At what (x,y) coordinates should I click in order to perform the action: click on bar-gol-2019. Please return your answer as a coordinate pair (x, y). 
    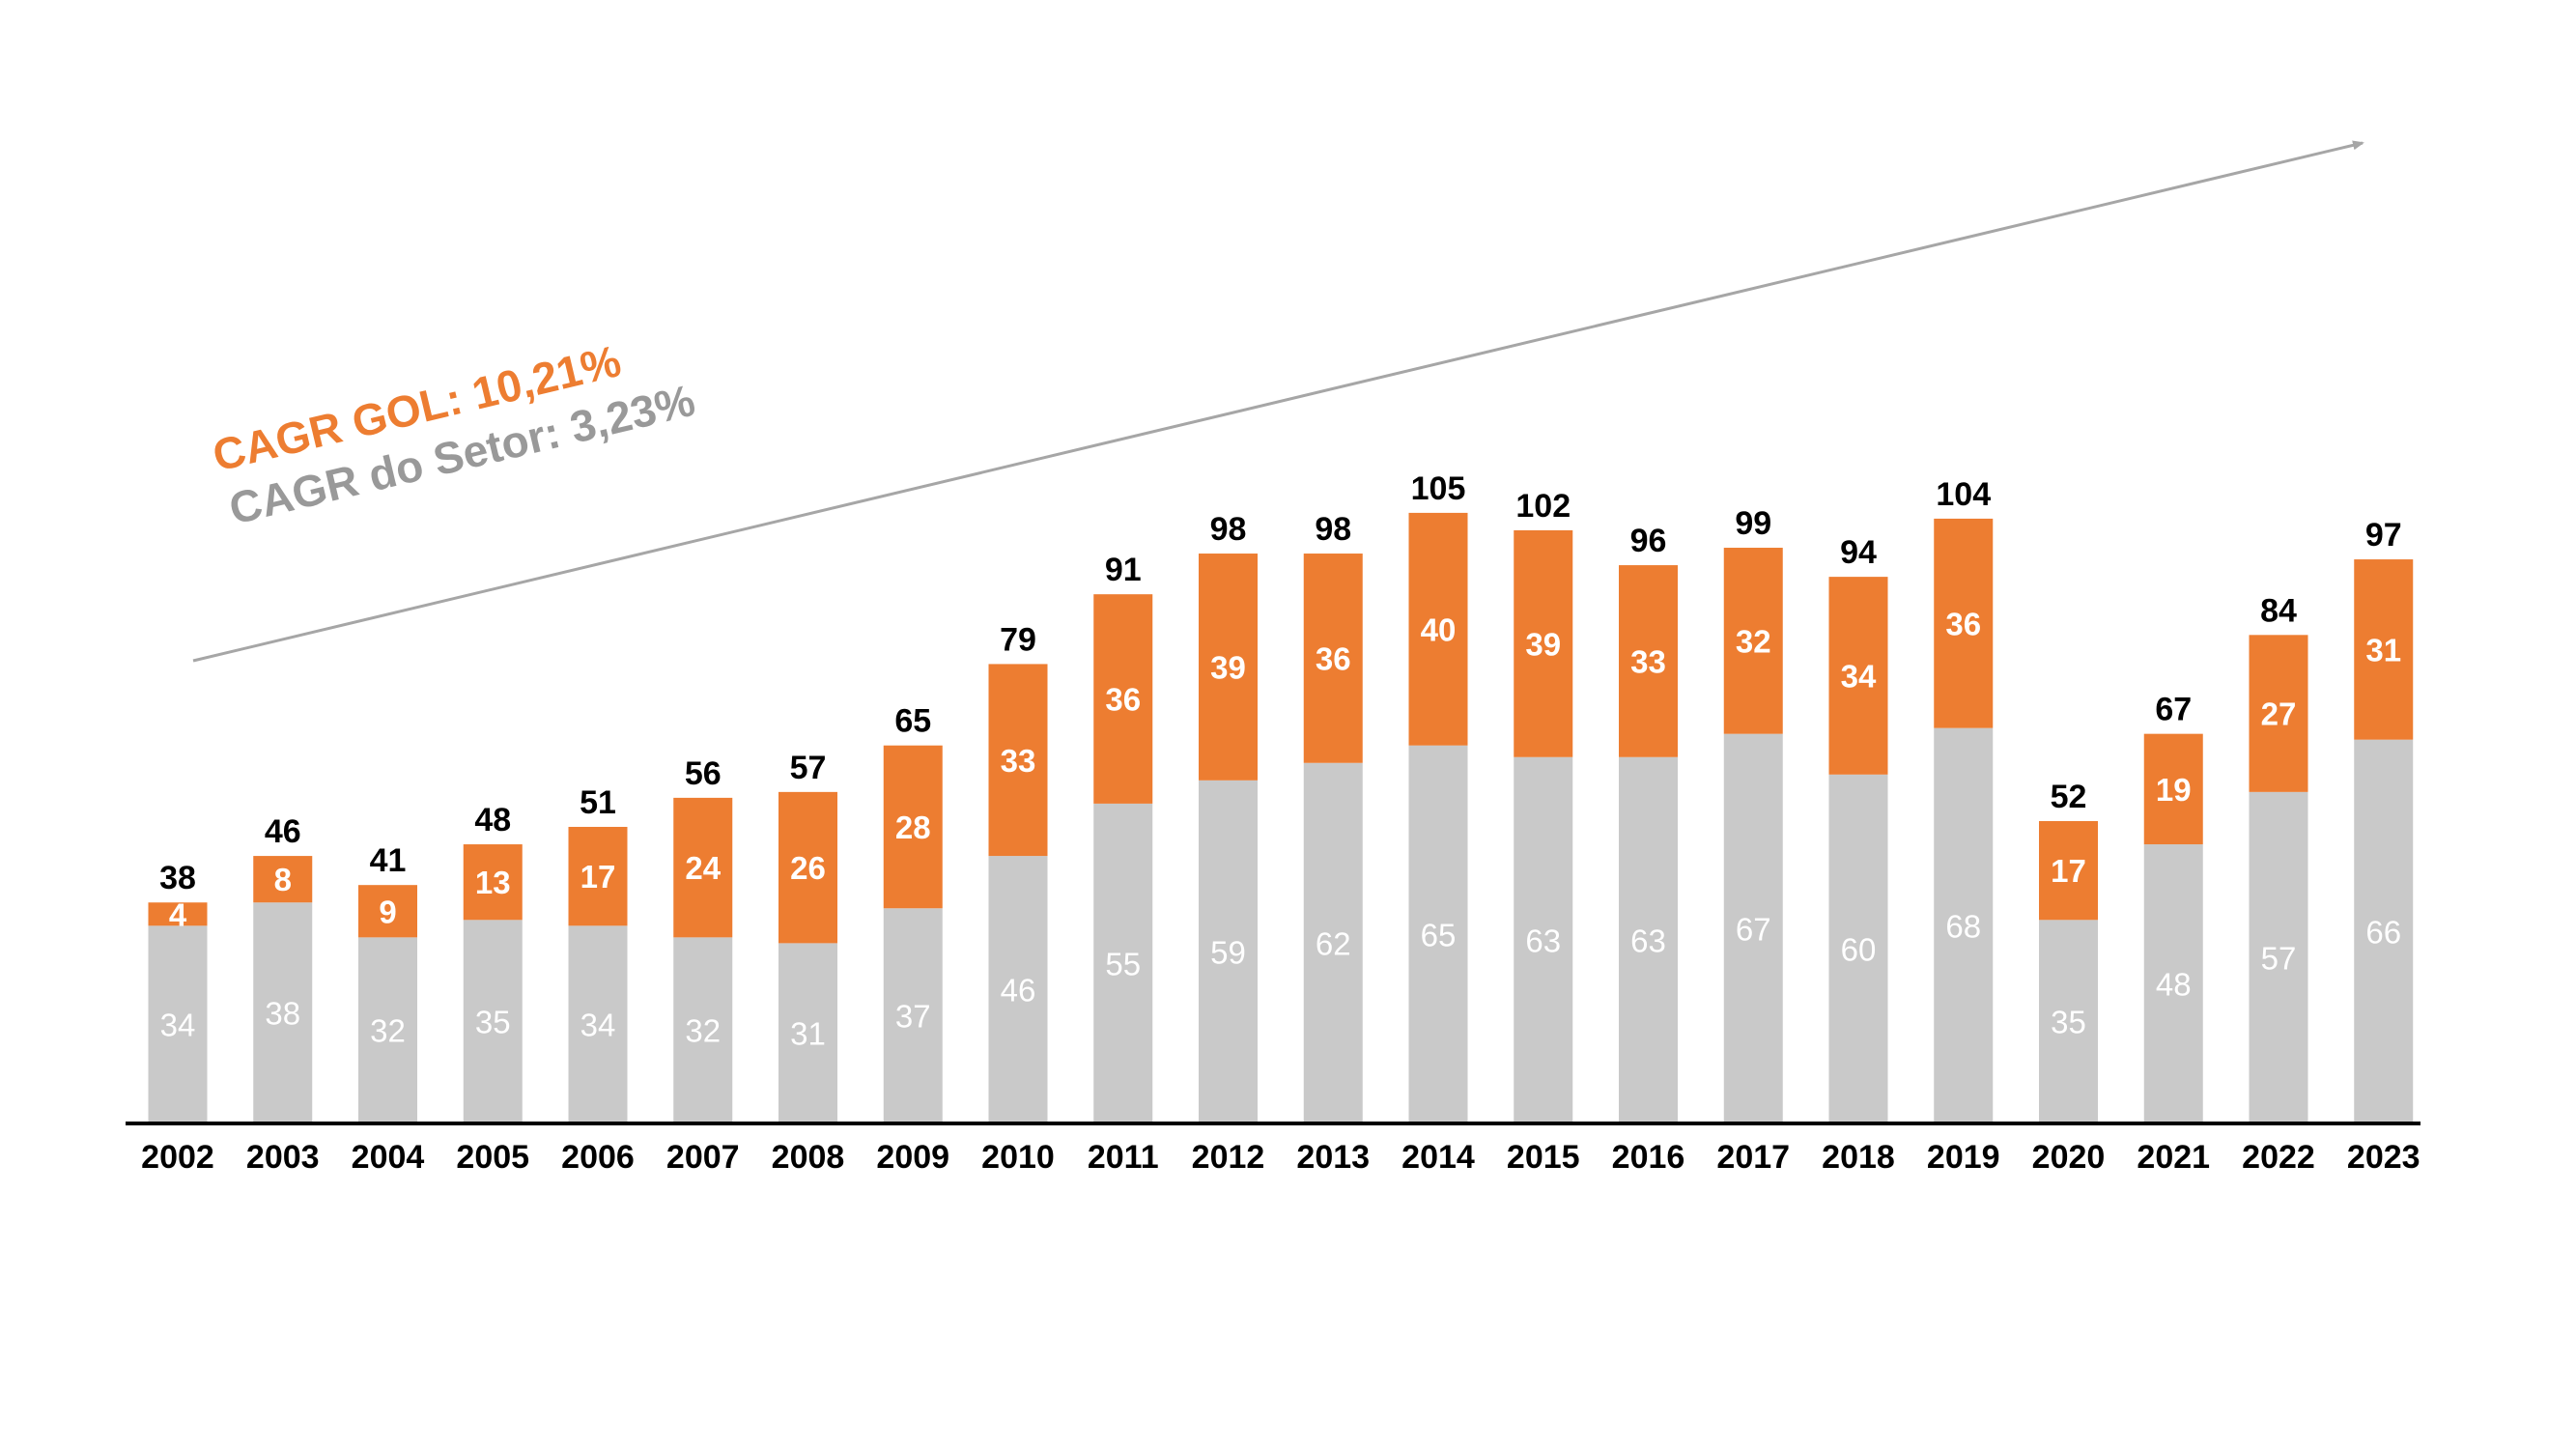
    Looking at the image, I should click on (1964, 623).